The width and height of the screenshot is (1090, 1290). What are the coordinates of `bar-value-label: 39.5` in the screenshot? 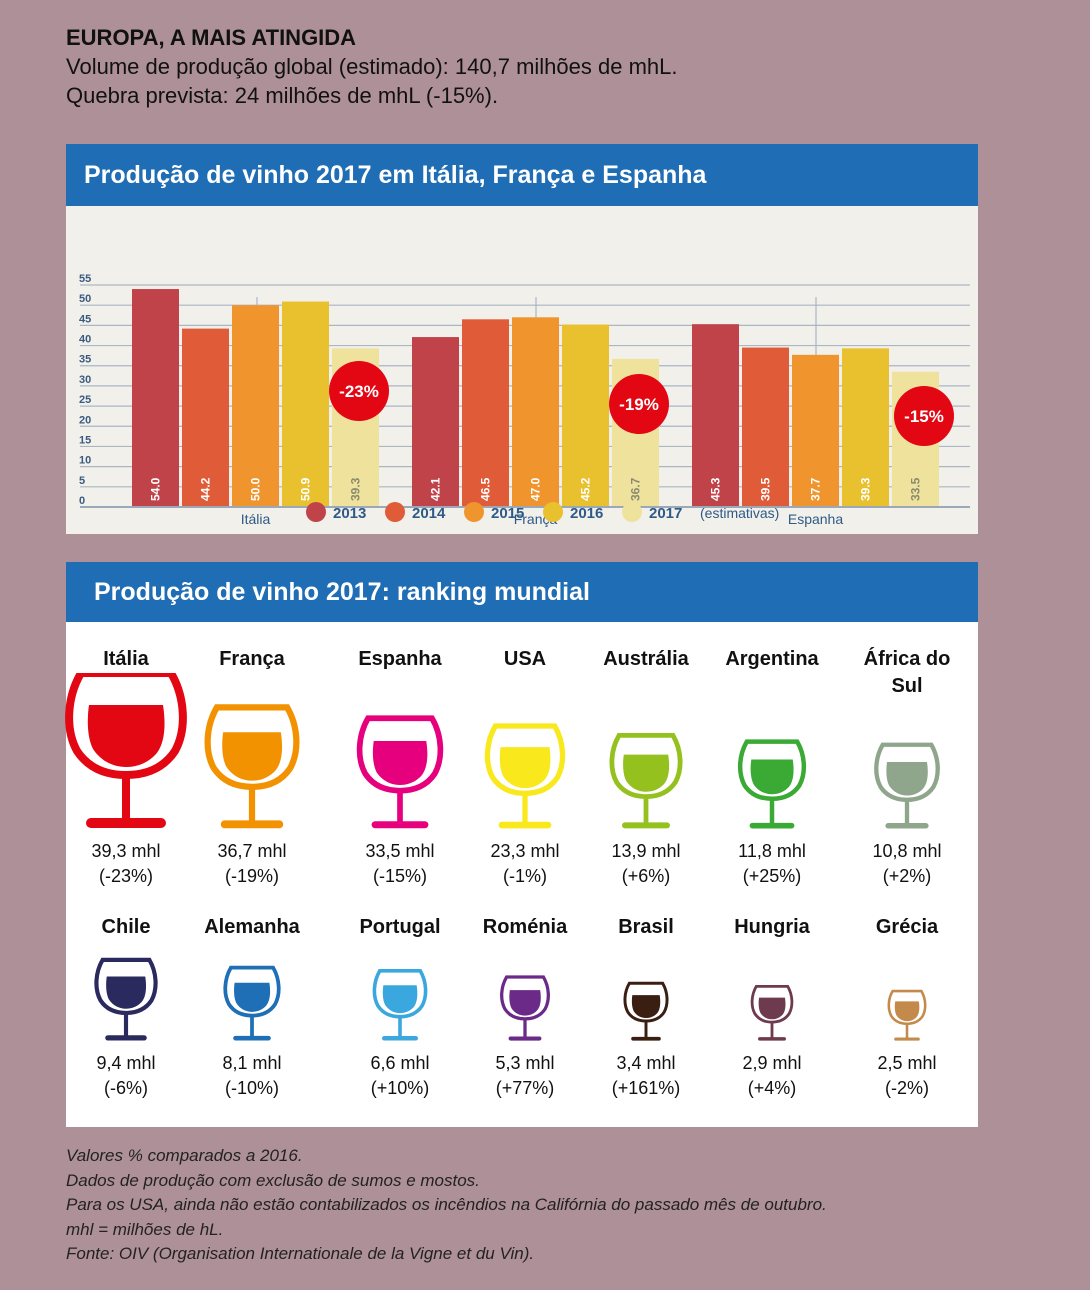 It's located at (766, 489).